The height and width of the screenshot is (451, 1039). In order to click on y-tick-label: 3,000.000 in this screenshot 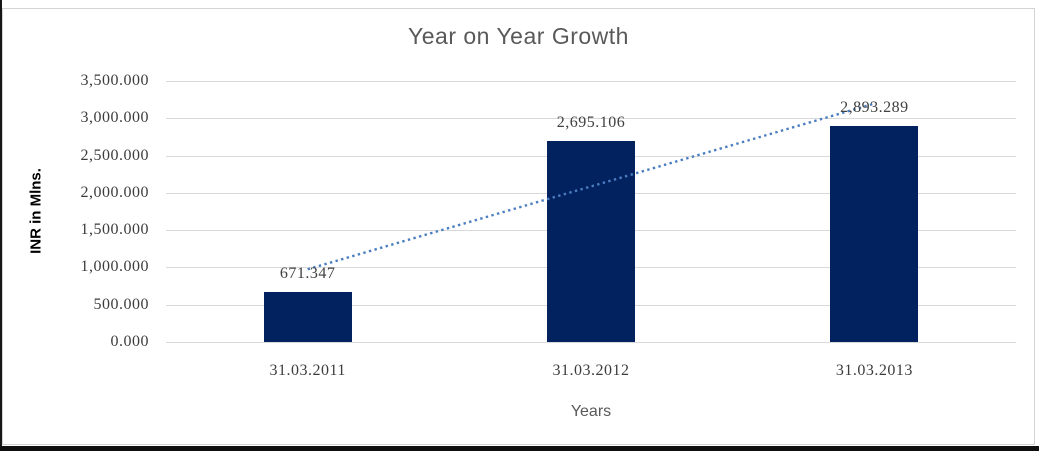, I will do `click(114, 118)`.